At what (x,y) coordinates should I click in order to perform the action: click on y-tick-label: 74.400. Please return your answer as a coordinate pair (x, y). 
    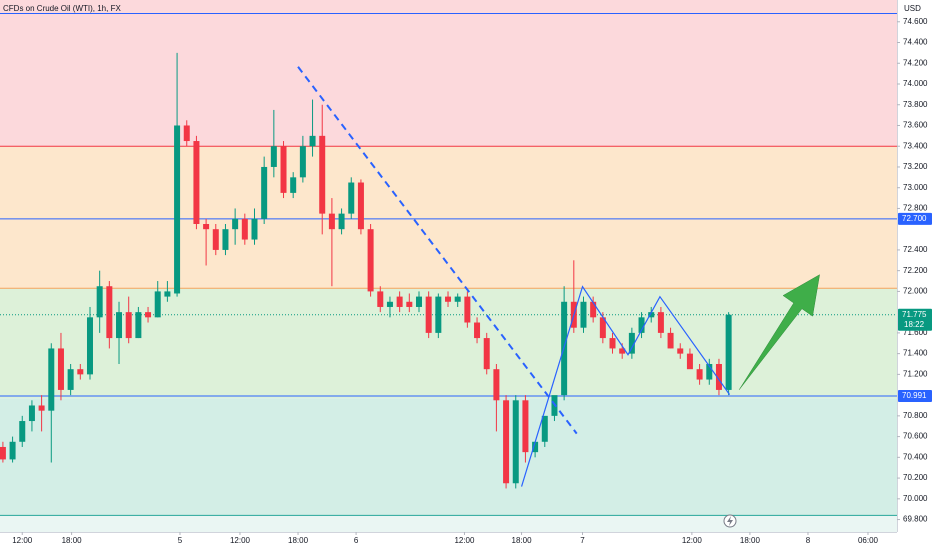
    Looking at the image, I should click on (915, 42).